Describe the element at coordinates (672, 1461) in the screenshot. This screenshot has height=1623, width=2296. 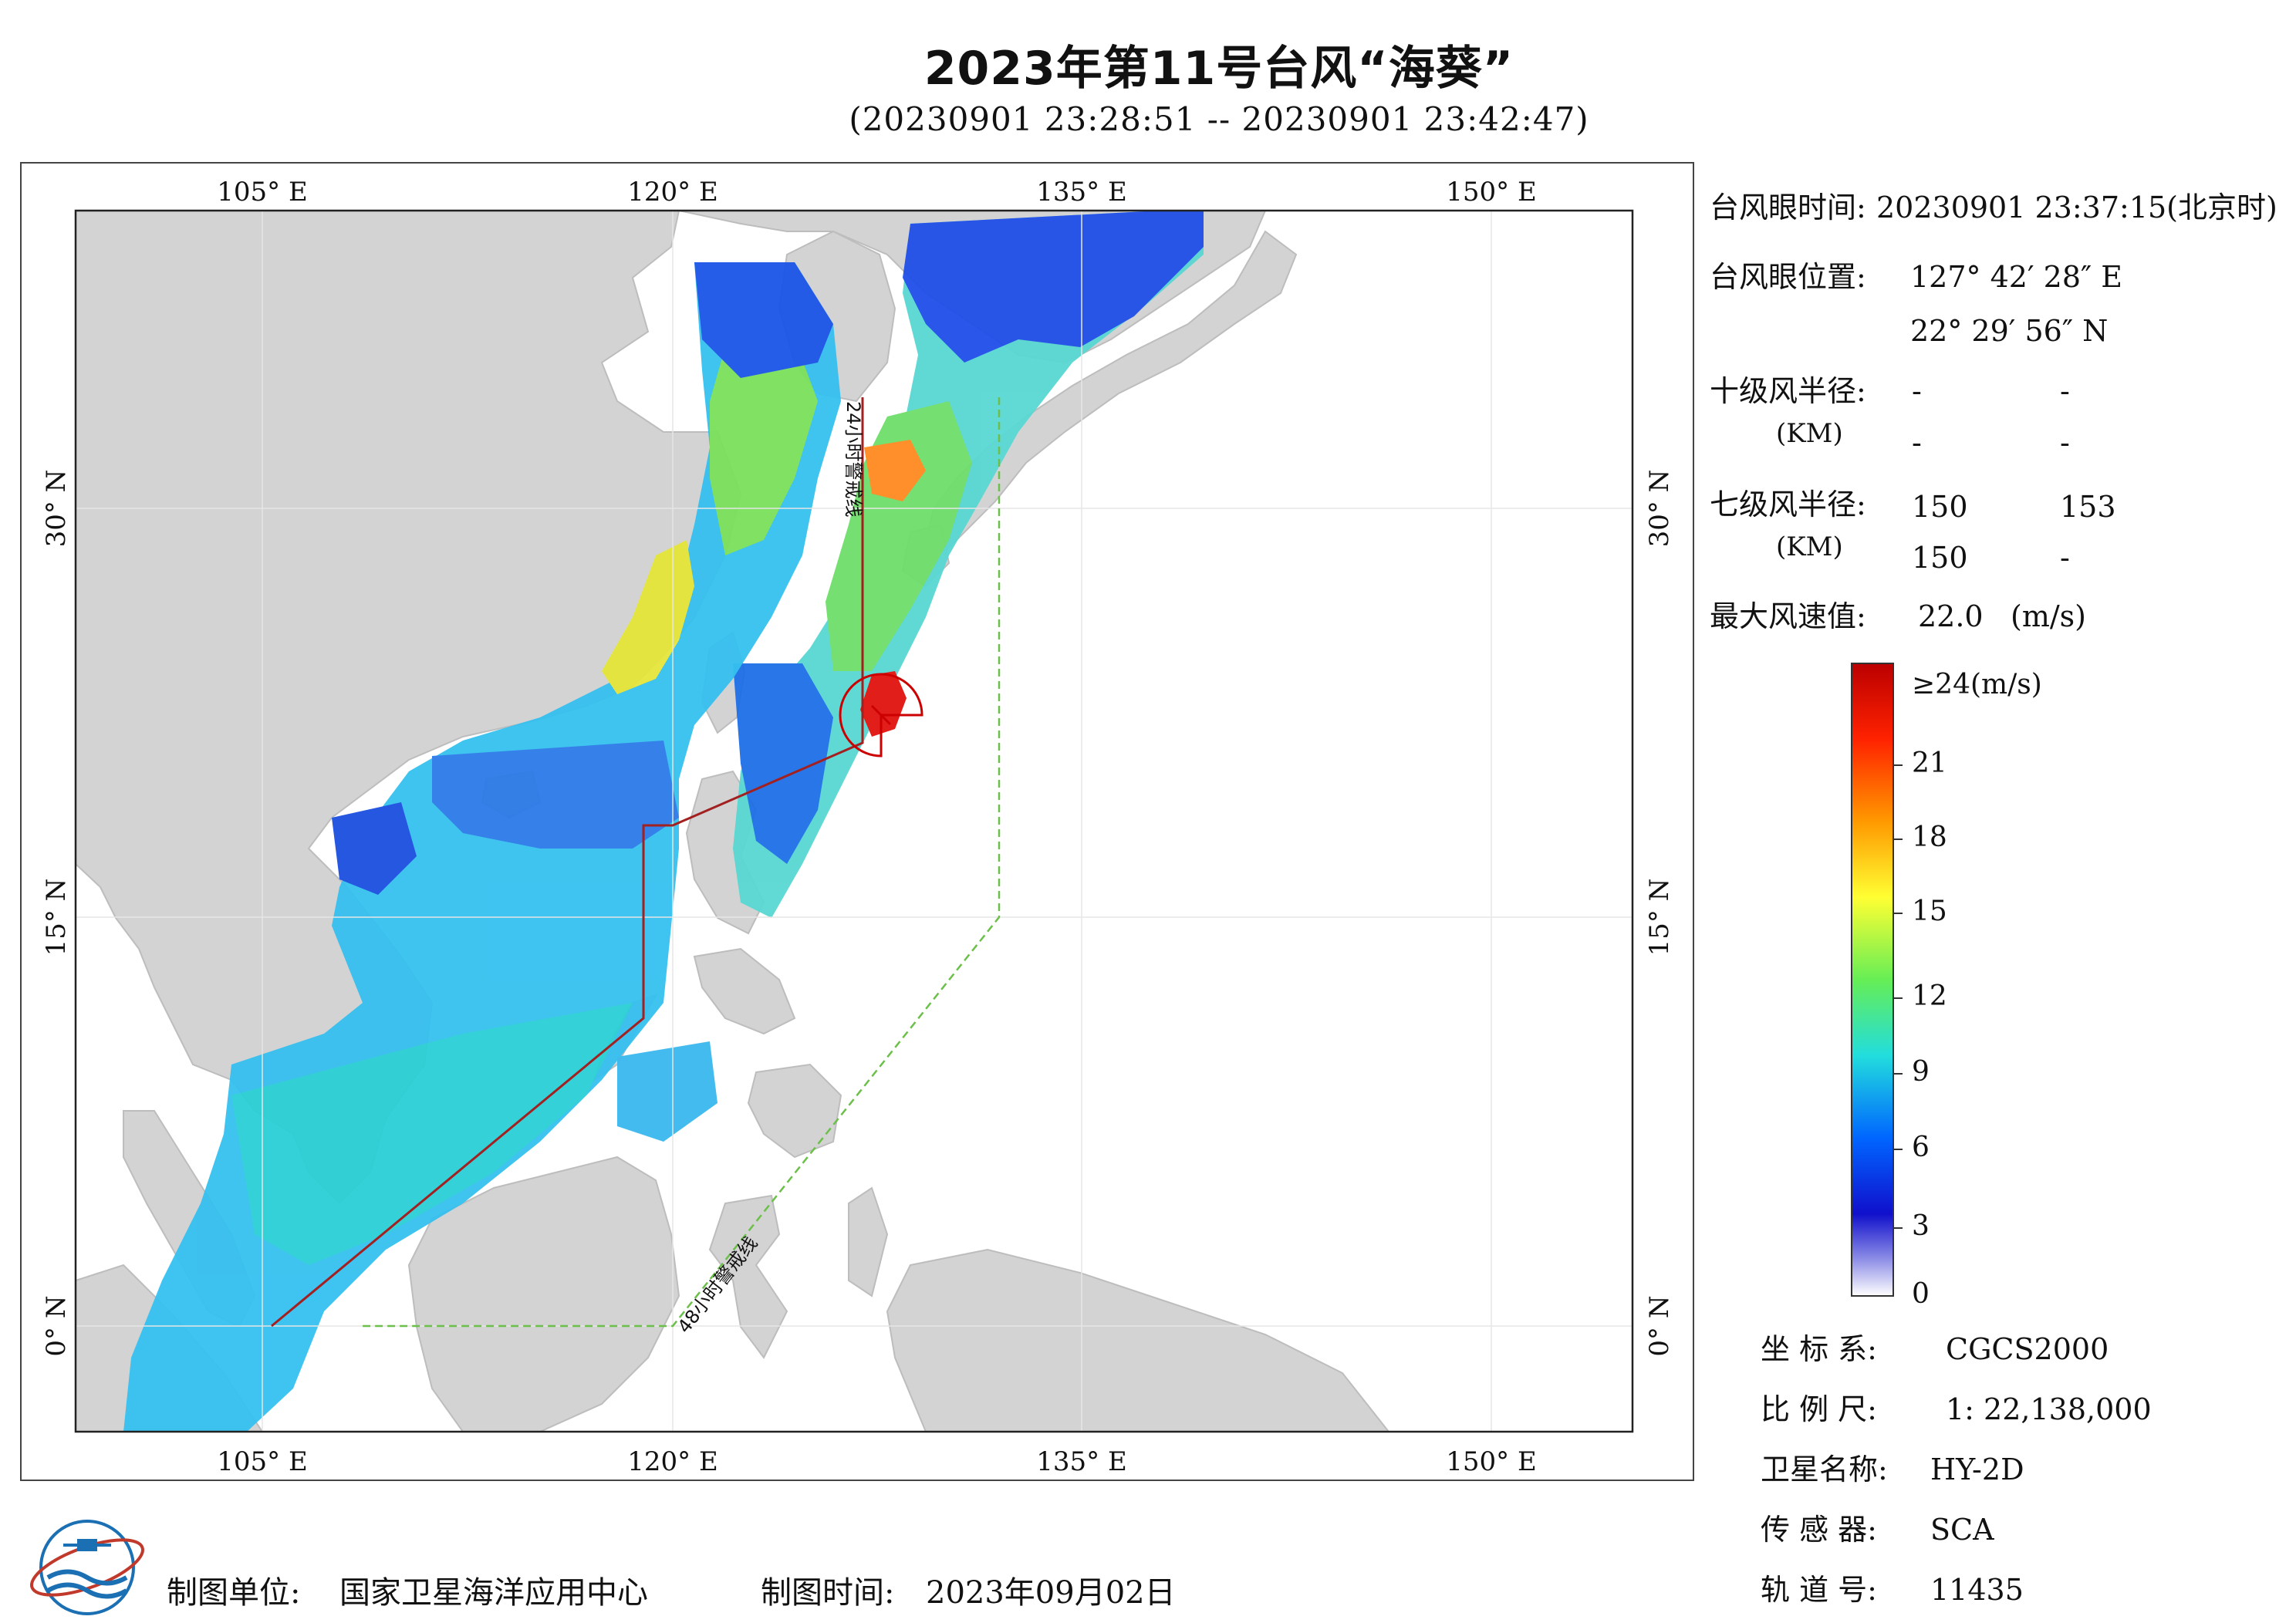
I see `lon-label-bottom-120: 120° E` at that location.